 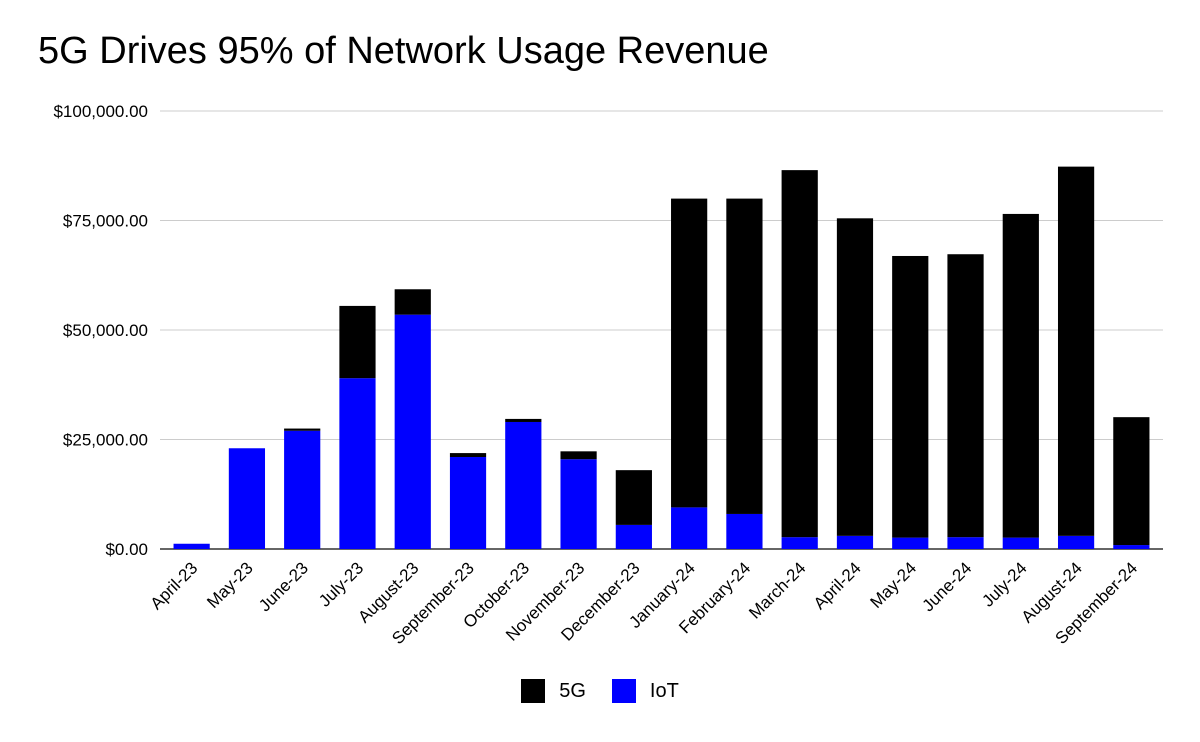 I want to click on x-tick-label: May-23, so click(x=230, y=585).